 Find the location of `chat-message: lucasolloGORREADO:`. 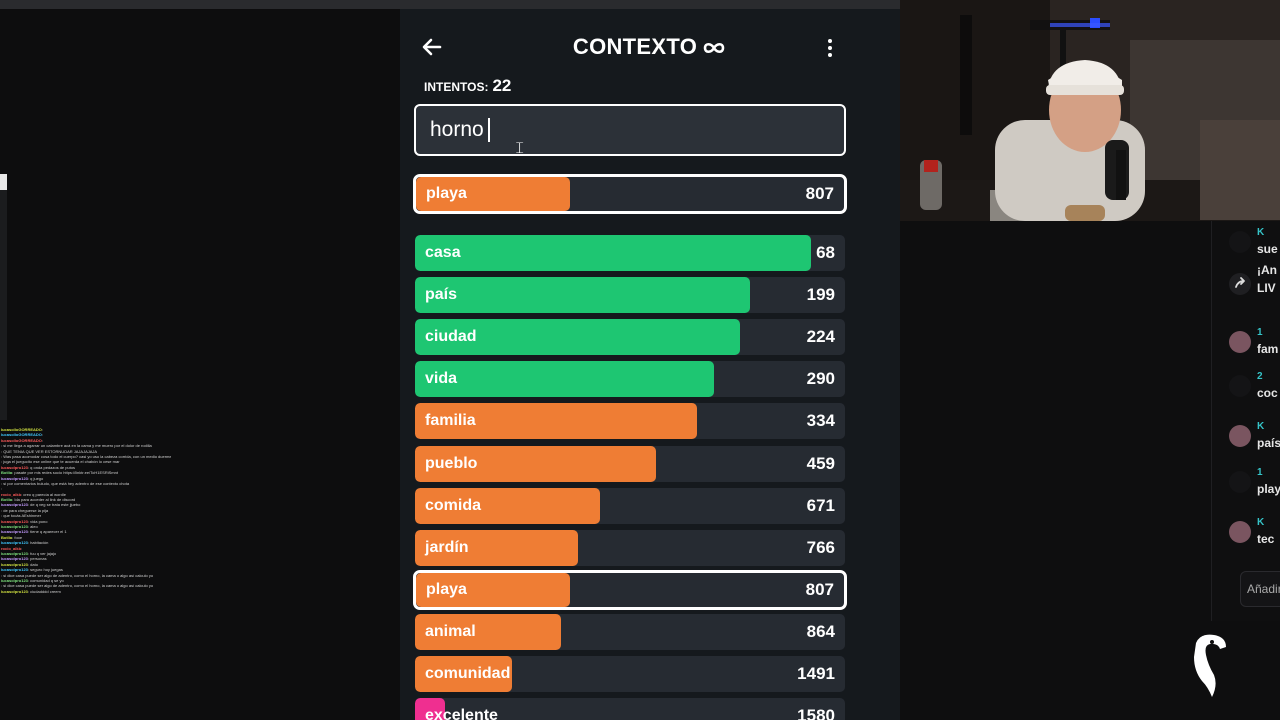

chat-message: lucasolloGORREADO: is located at coordinates (86, 440).